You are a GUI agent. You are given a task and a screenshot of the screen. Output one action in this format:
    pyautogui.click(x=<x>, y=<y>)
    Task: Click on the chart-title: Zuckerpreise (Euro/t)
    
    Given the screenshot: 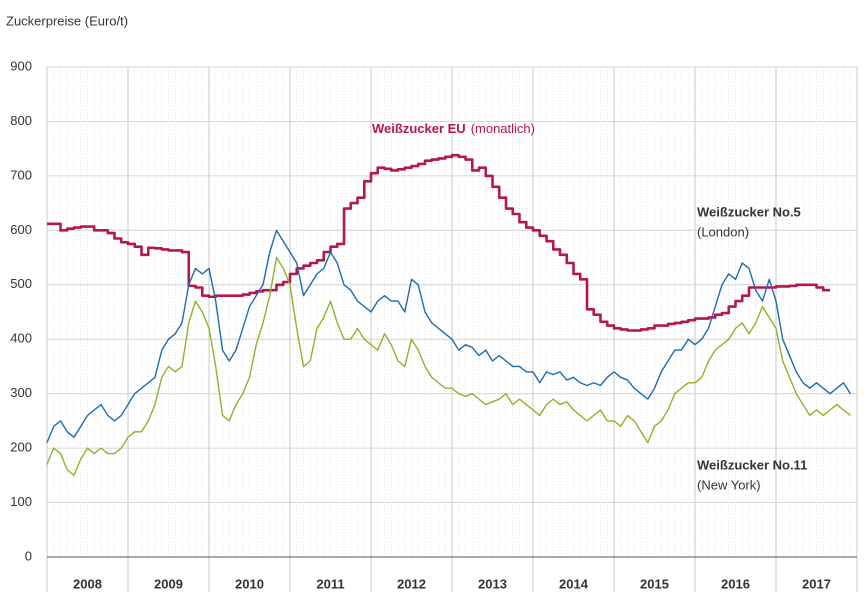 What is the action you would take?
    pyautogui.click(x=67, y=20)
    